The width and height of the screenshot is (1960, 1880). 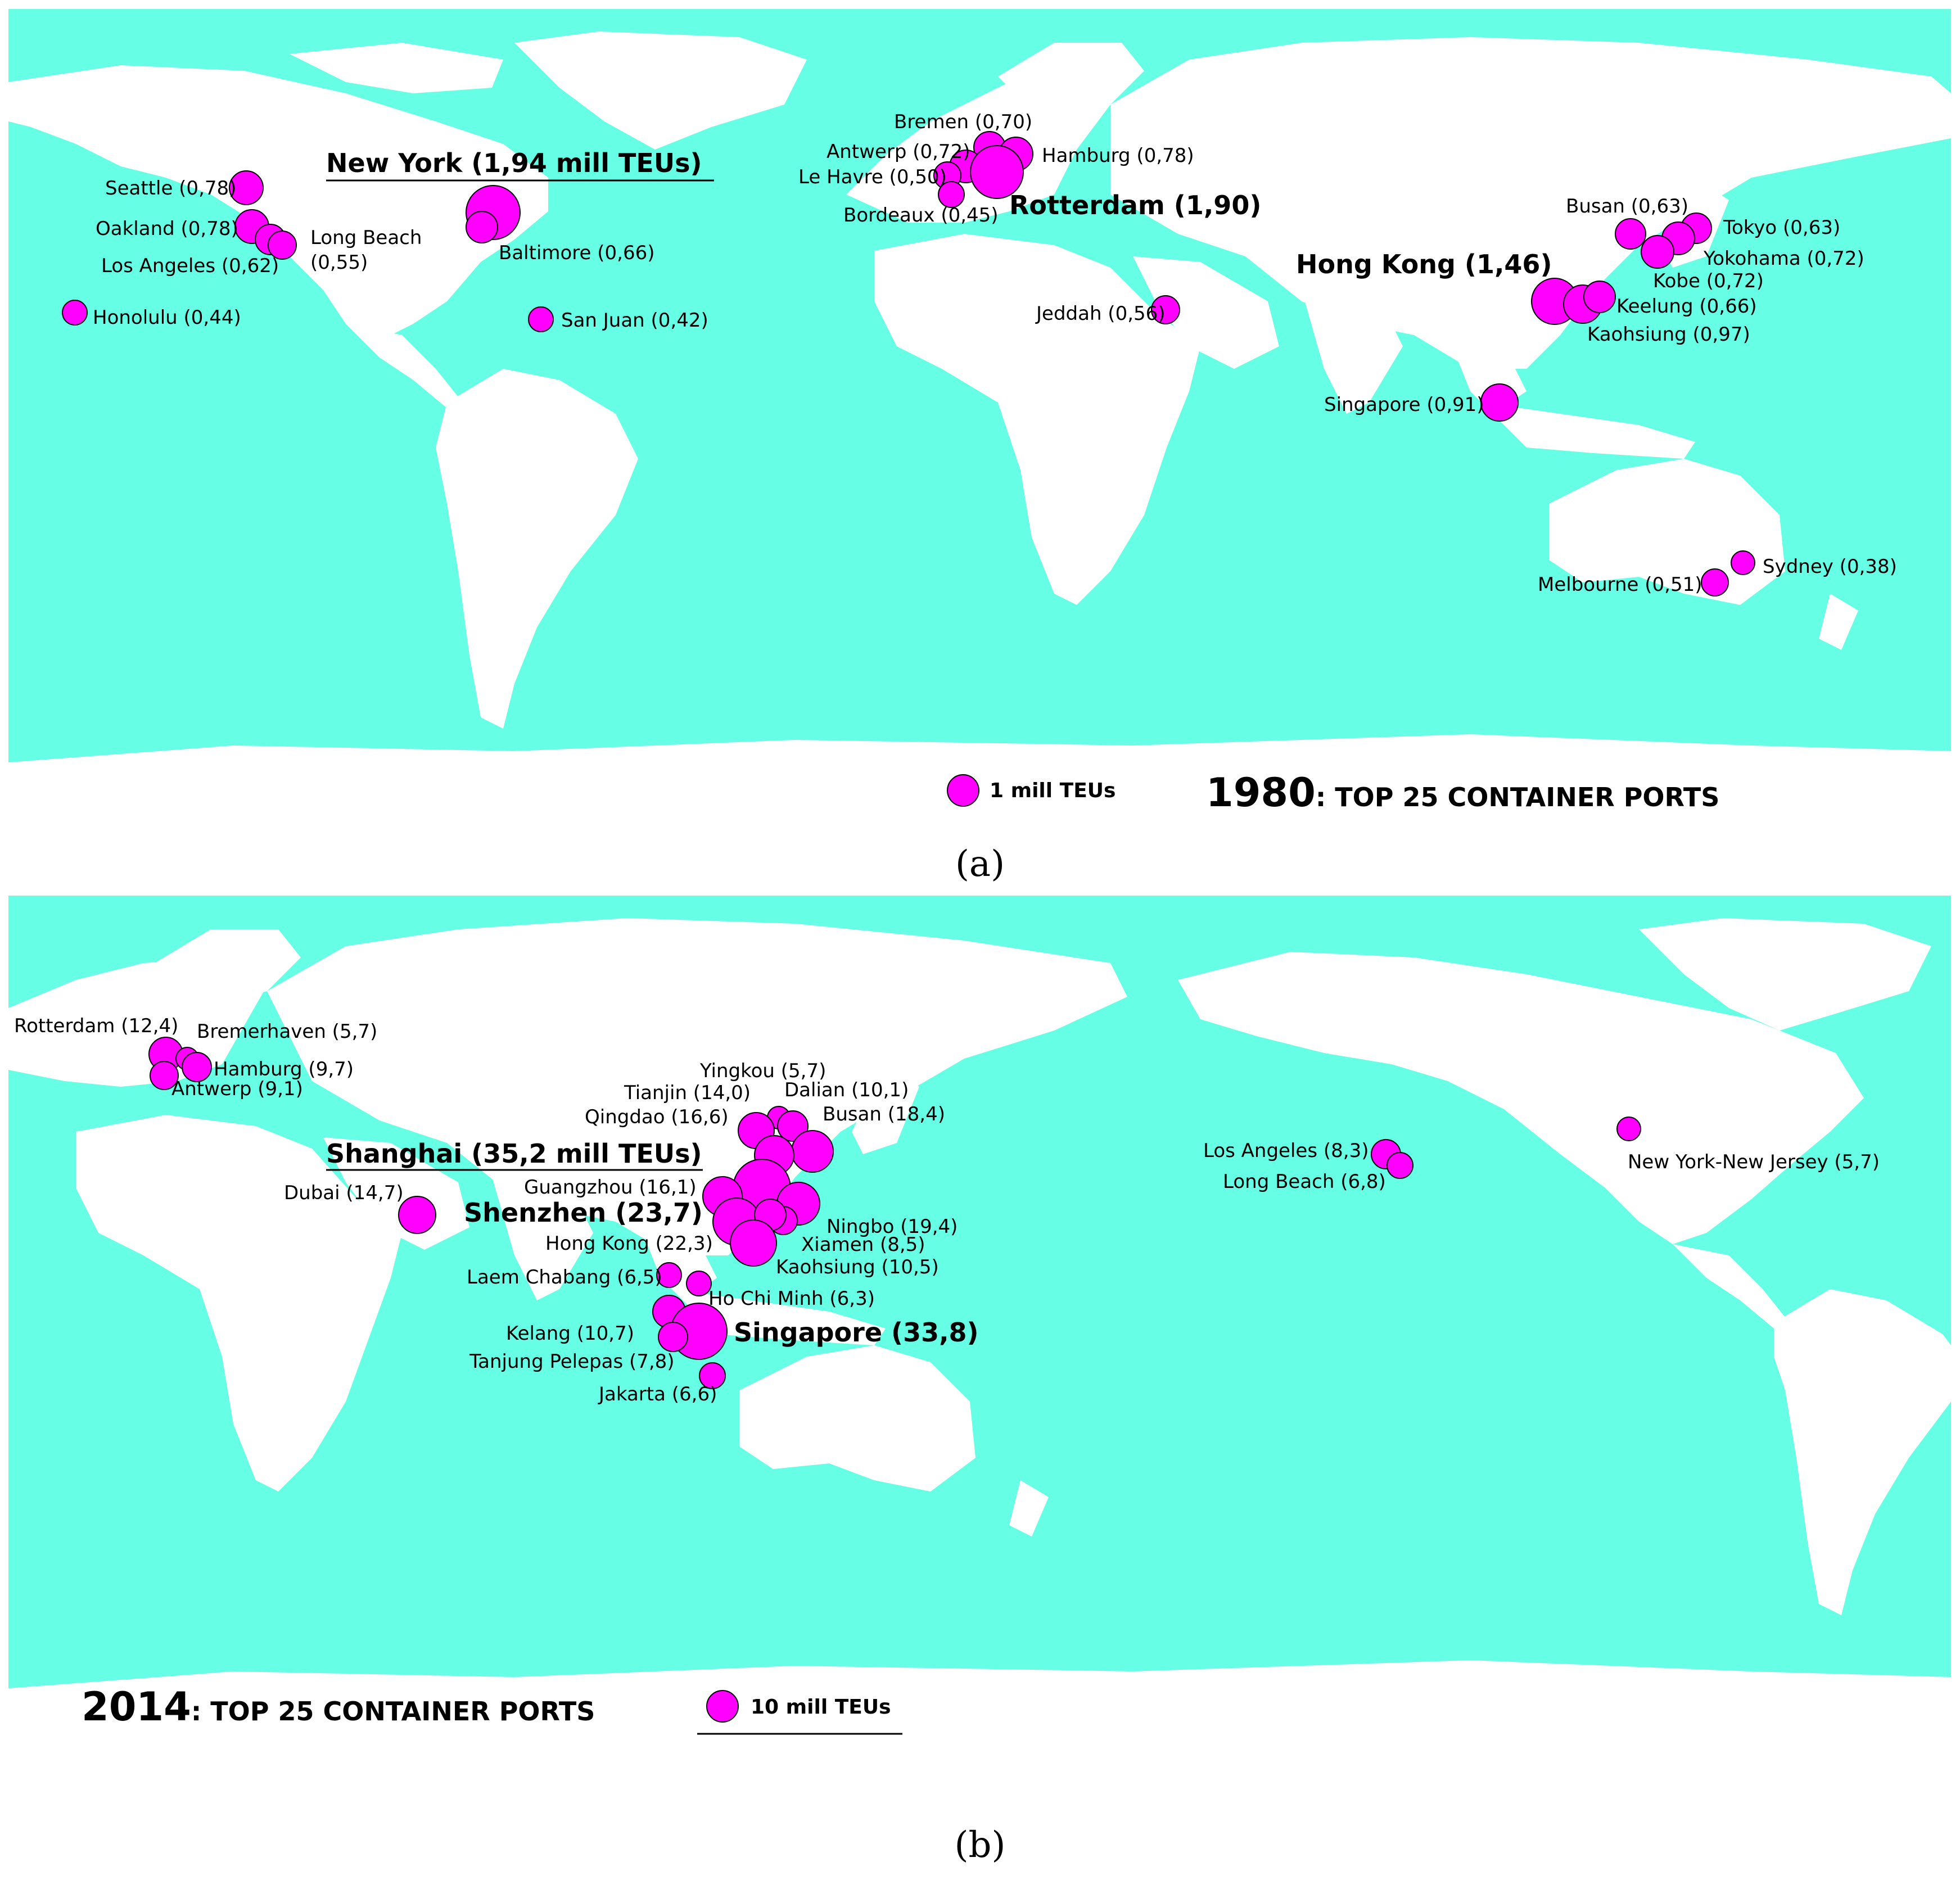 I want to click on label-rotterdam: Rotterdam (12,4), so click(x=96, y=1026).